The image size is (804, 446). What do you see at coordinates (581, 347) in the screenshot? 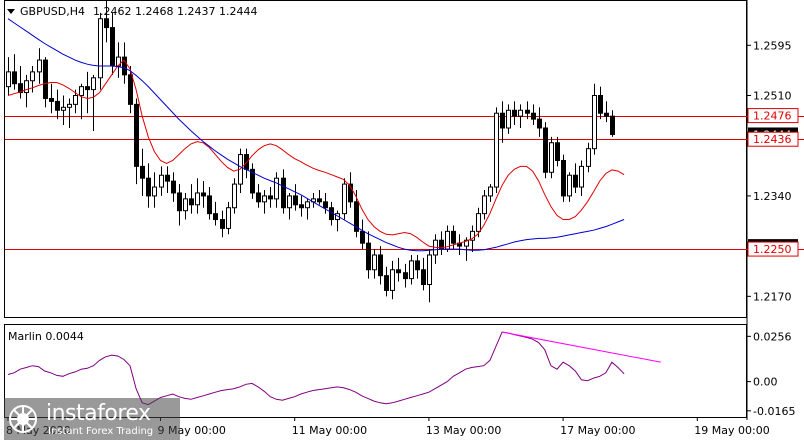
I see `divergence-line` at bounding box center [581, 347].